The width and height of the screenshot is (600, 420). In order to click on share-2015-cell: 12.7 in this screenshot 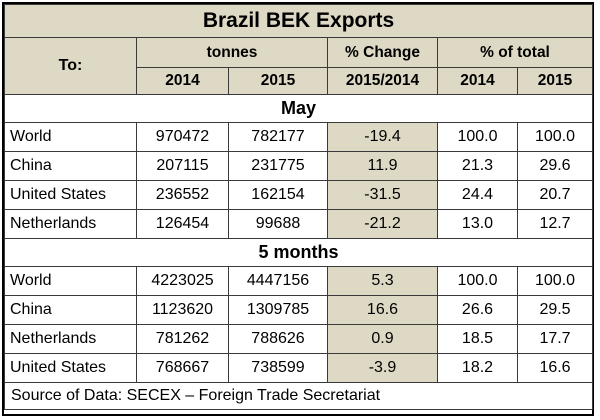, I will do `click(555, 224)`.